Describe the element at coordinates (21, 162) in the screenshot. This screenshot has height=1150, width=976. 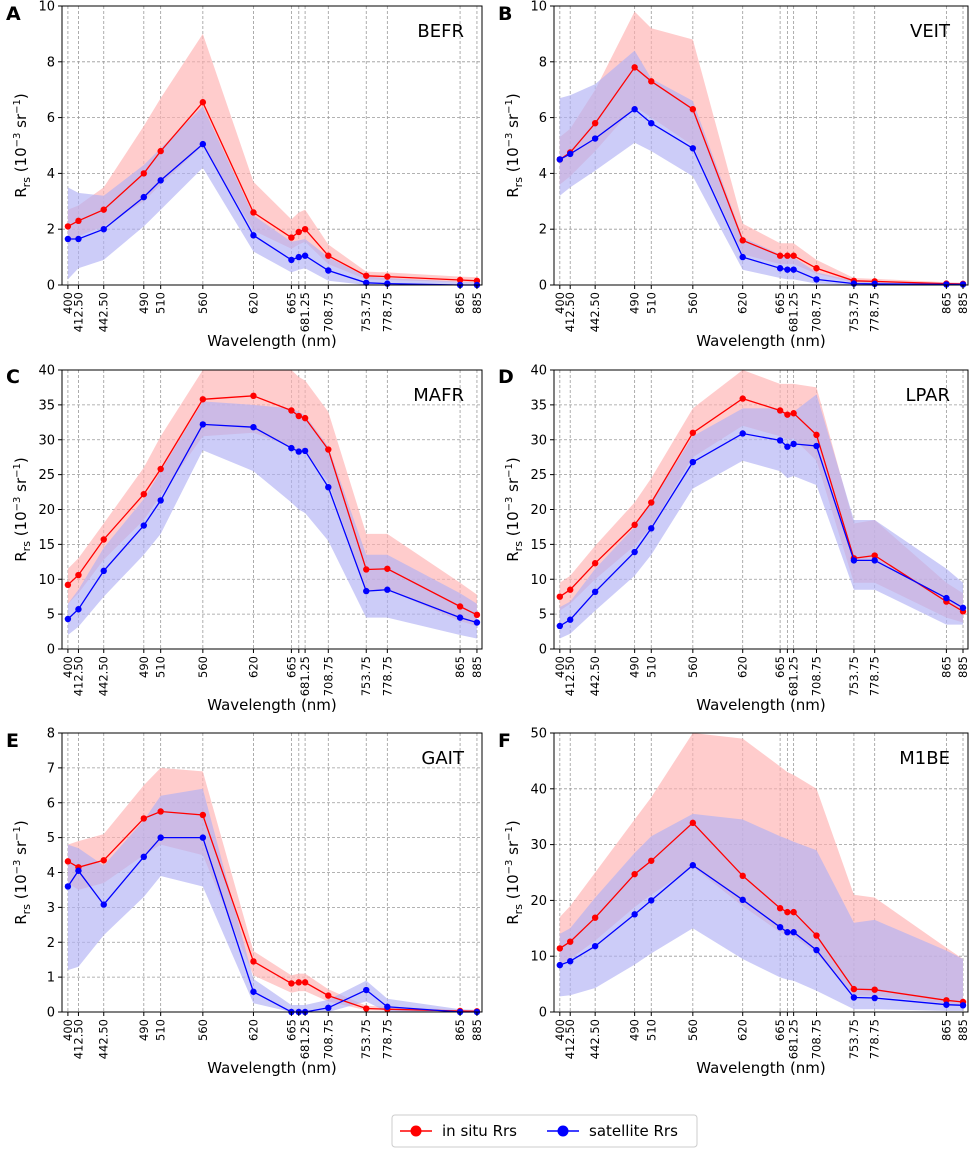
I see `y-label-unit: (10` at that location.